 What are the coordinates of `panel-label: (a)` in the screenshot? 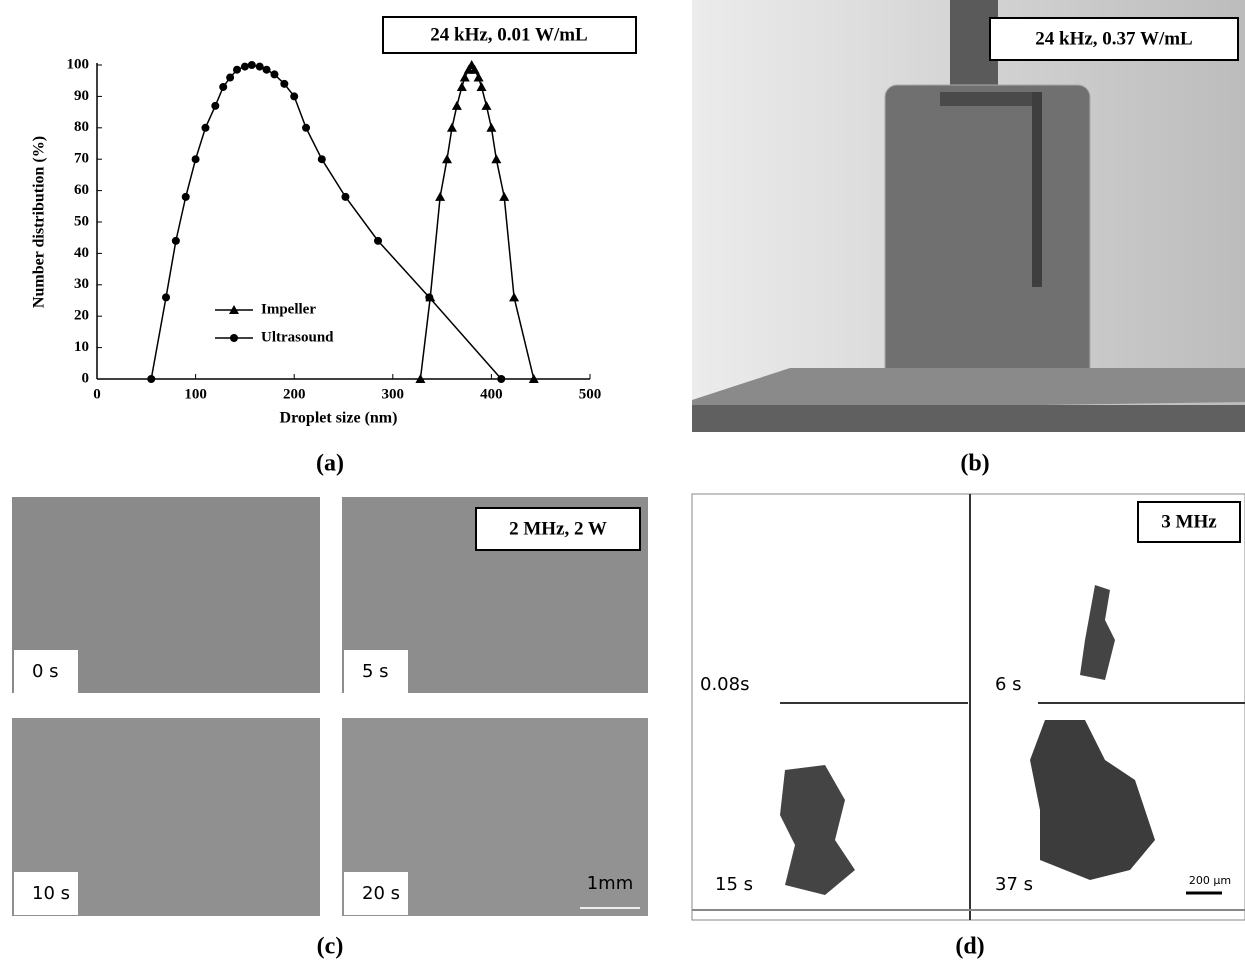 It's located at (330, 464).